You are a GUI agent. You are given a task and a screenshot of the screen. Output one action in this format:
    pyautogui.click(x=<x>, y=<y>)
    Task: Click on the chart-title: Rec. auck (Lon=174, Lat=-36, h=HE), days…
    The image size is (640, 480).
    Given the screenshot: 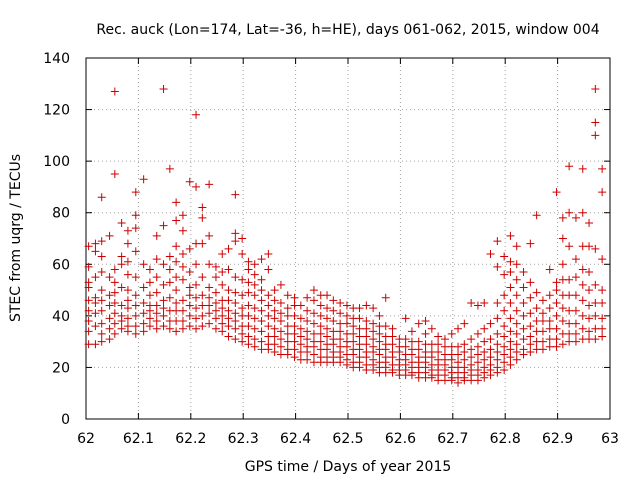 What is the action you would take?
    pyautogui.click(x=347, y=30)
    